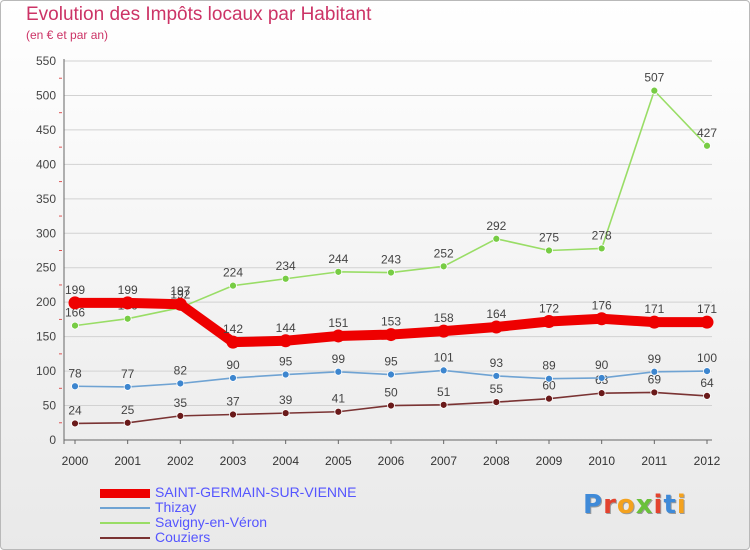 The image size is (750, 550). I want to click on data-label: 50, so click(391, 393).